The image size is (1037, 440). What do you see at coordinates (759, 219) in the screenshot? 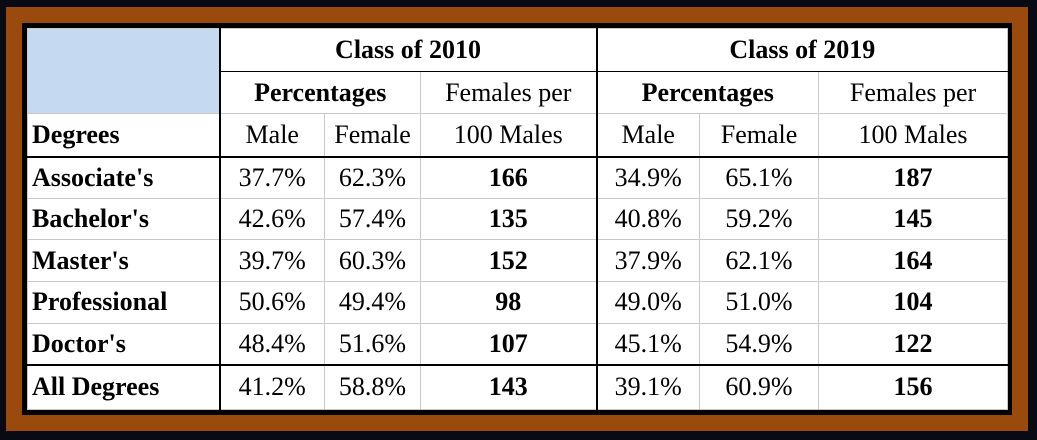
I see `female-2019-cell: 59.2%` at bounding box center [759, 219].